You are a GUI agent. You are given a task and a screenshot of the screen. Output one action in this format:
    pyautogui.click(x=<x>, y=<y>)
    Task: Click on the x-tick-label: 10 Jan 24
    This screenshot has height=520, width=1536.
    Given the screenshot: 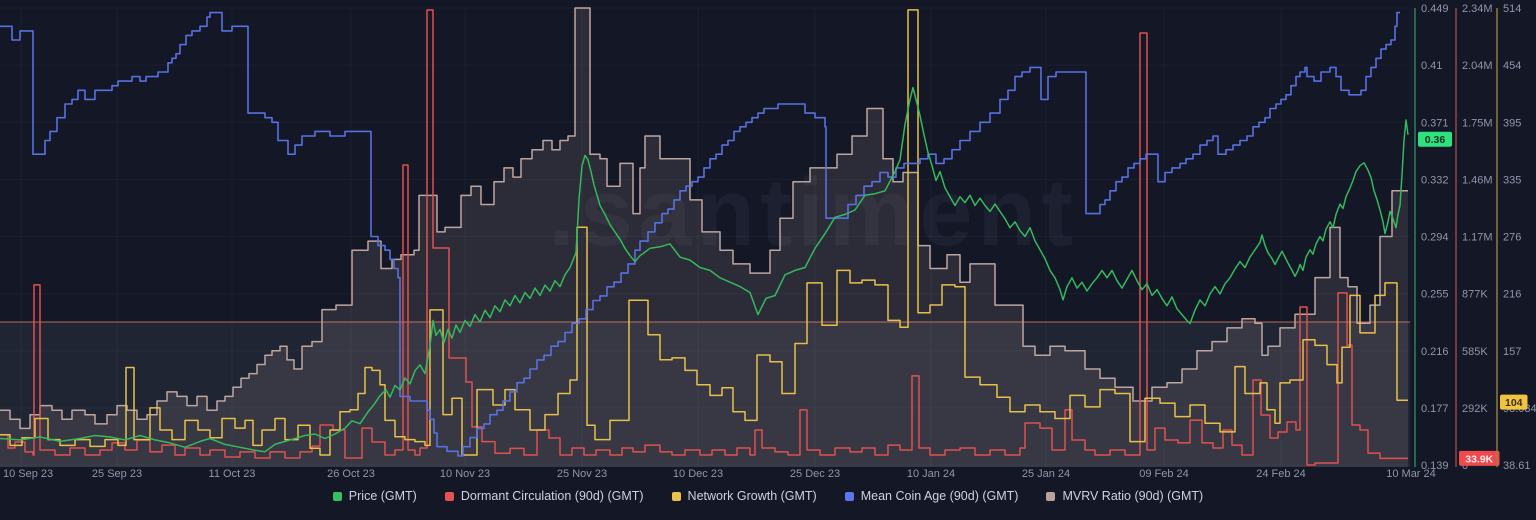 What is the action you would take?
    pyautogui.click(x=931, y=474)
    